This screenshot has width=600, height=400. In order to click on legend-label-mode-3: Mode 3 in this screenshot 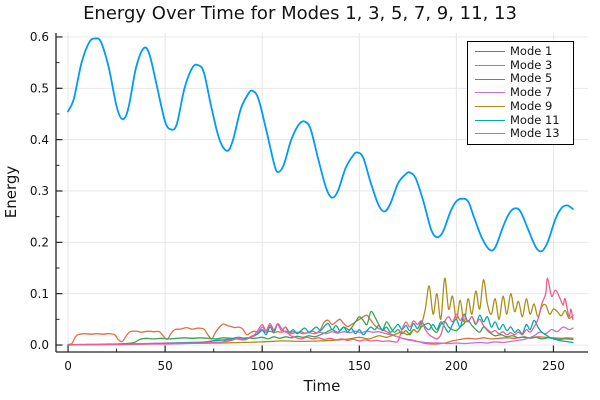, I will do `click(531, 64)`.